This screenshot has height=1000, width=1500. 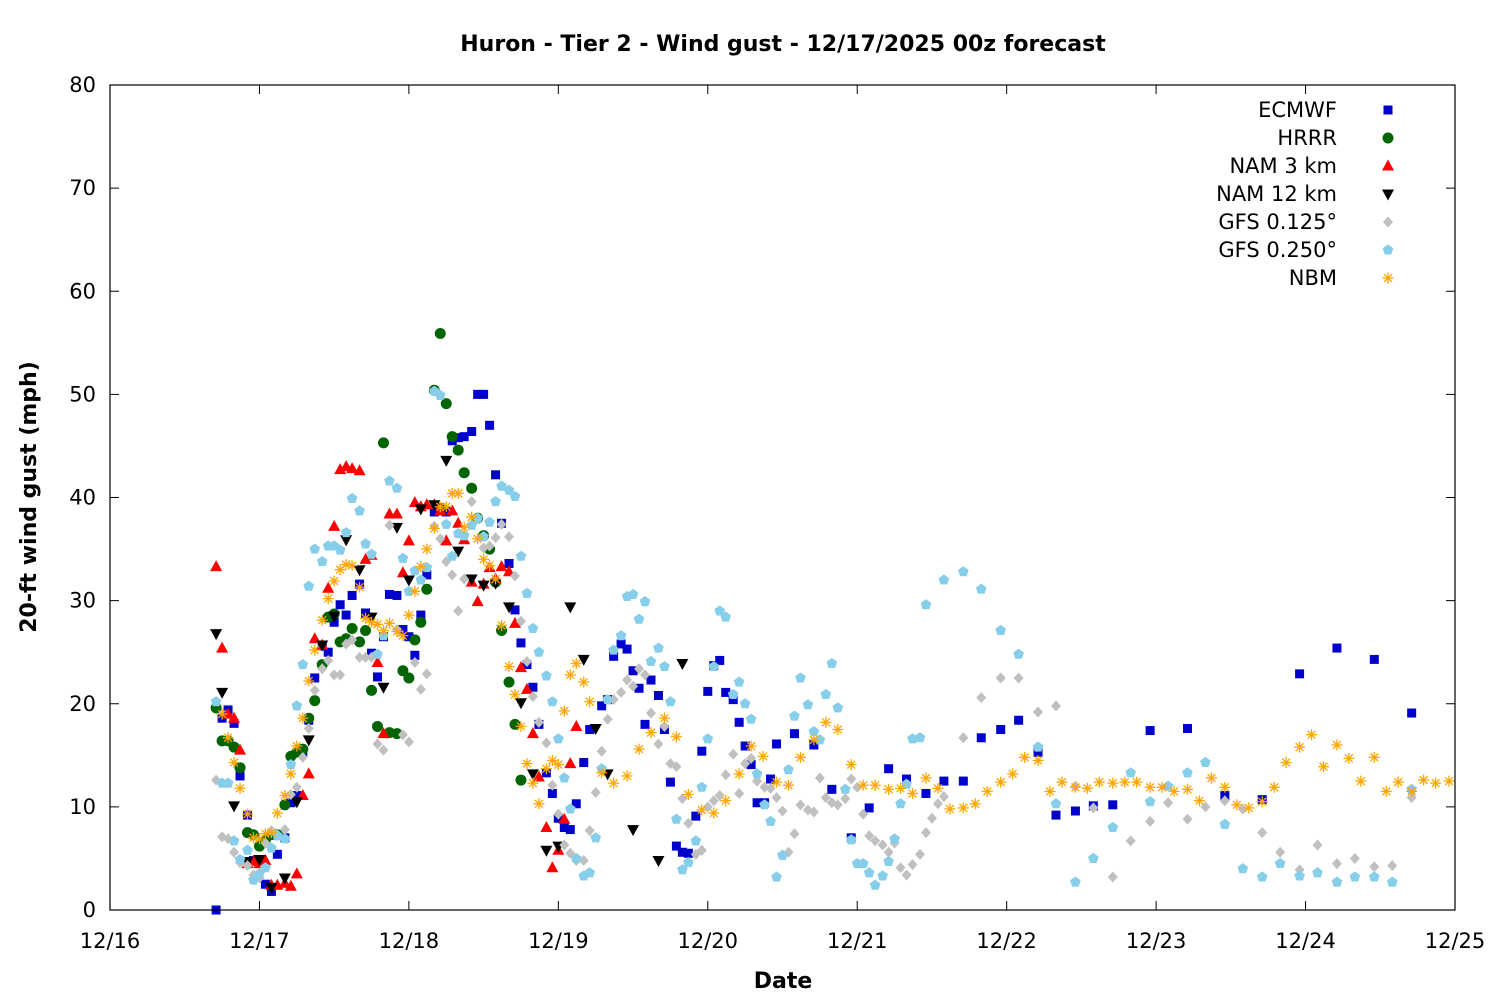 I want to click on legend-label-nam-3-km: NAM 3 km, so click(x=1283, y=166).